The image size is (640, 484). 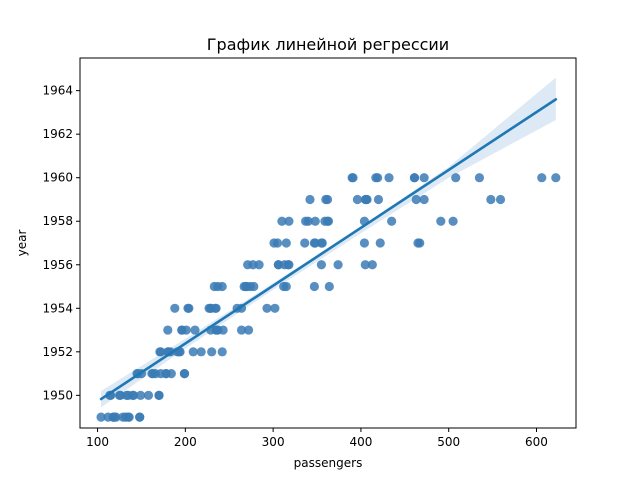 What do you see at coordinates (185, 442) in the screenshot?
I see `x-tick-label: 200` at bounding box center [185, 442].